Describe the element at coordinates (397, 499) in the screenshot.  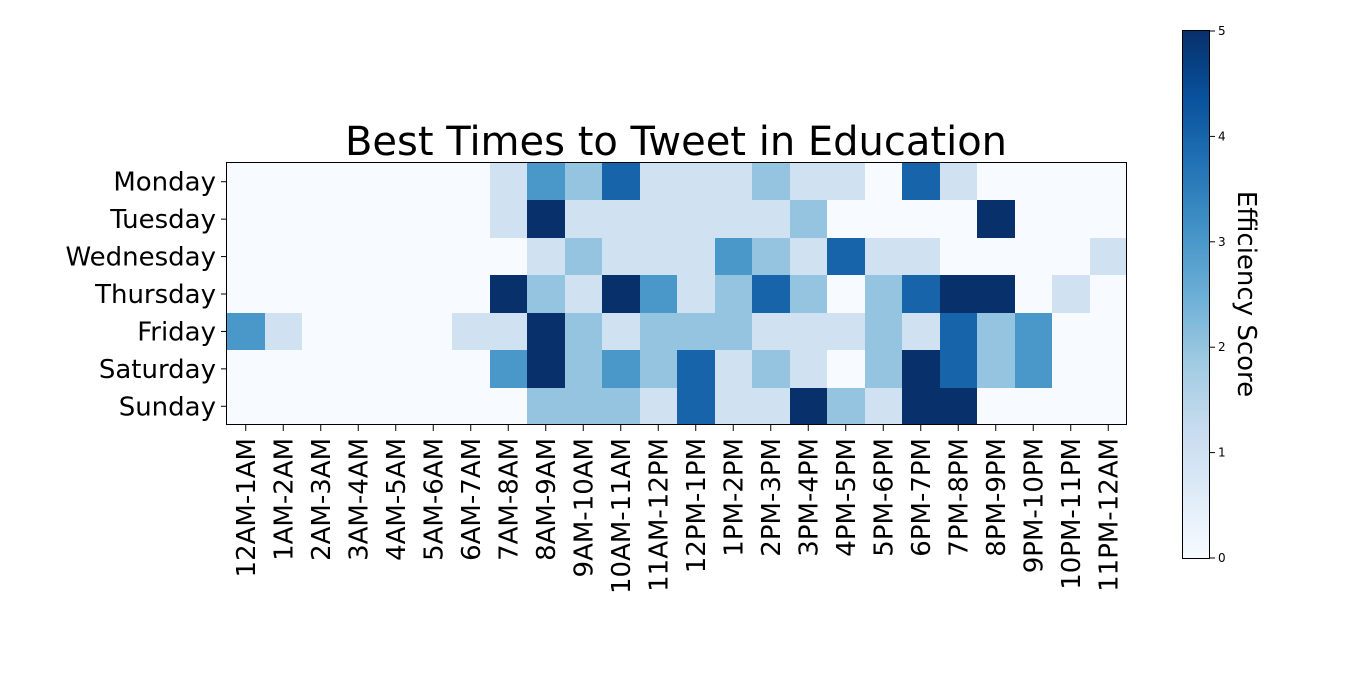
I see `x-tick-label: 4AM-5AM` at that location.